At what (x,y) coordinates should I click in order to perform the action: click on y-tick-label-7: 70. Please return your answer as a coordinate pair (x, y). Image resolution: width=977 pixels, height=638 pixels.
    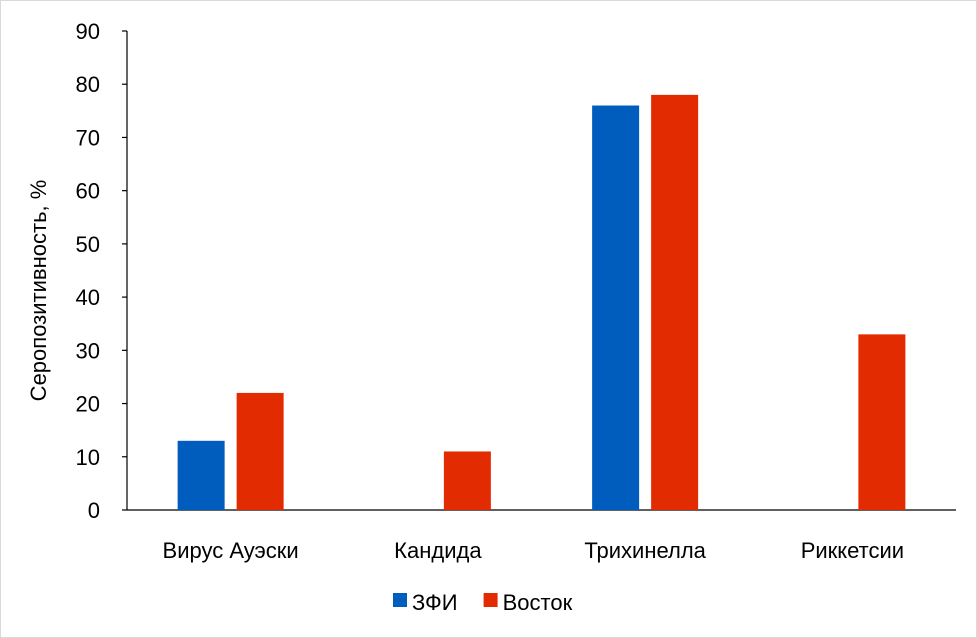
    Looking at the image, I should click on (88, 137).